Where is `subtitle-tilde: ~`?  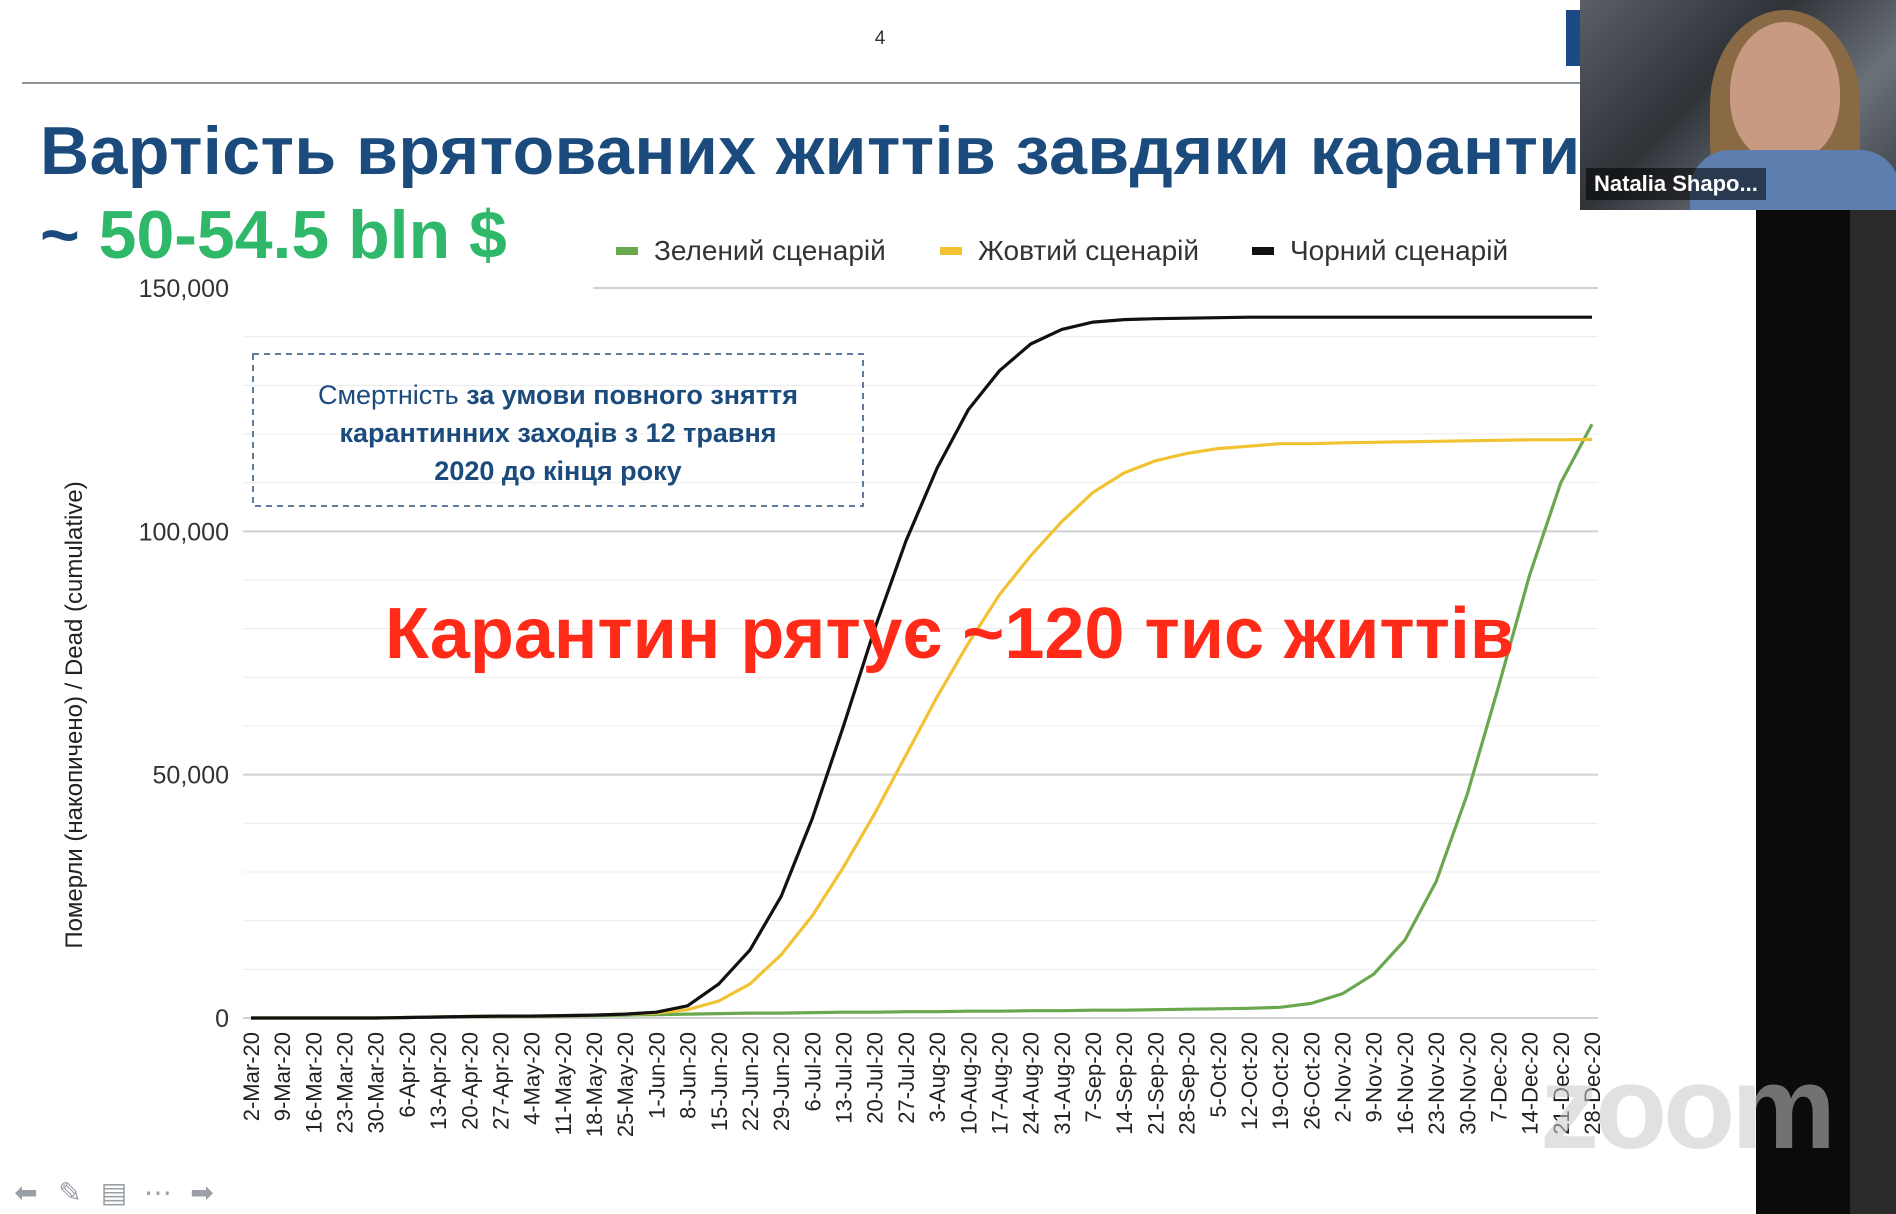
subtitle-tilde: ~ is located at coordinates (60, 235).